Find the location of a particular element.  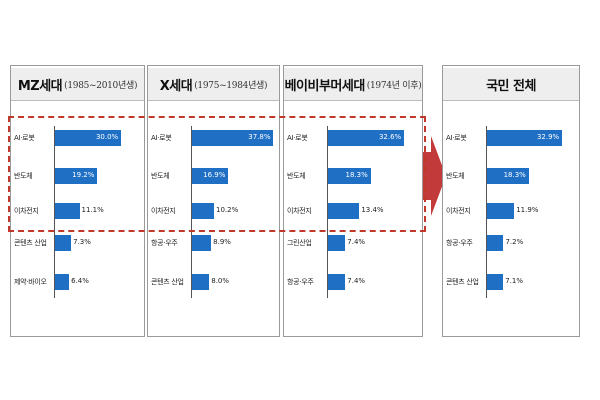

data-label: 19.2% is located at coordinates (83, 175).